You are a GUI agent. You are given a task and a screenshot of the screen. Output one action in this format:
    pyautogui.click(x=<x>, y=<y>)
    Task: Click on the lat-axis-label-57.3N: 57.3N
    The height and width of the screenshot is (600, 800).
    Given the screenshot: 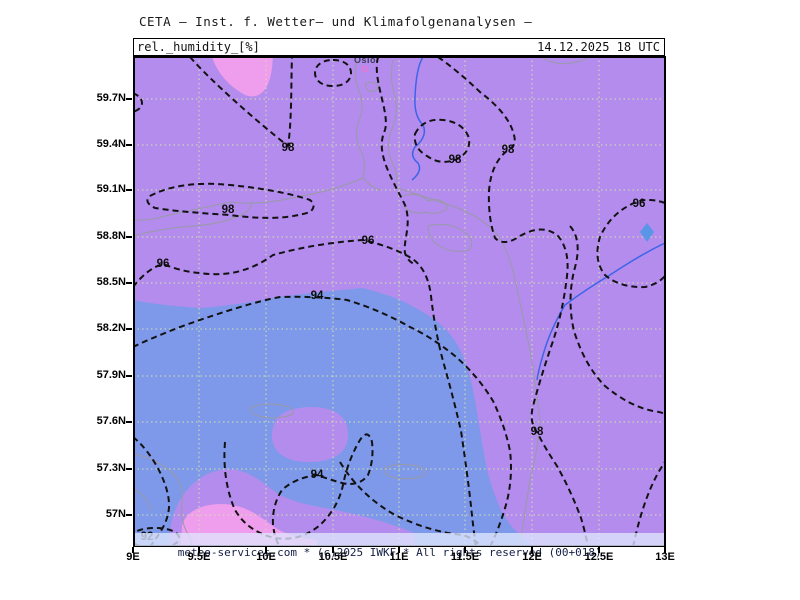 What is the action you would take?
    pyautogui.click(x=111, y=468)
    